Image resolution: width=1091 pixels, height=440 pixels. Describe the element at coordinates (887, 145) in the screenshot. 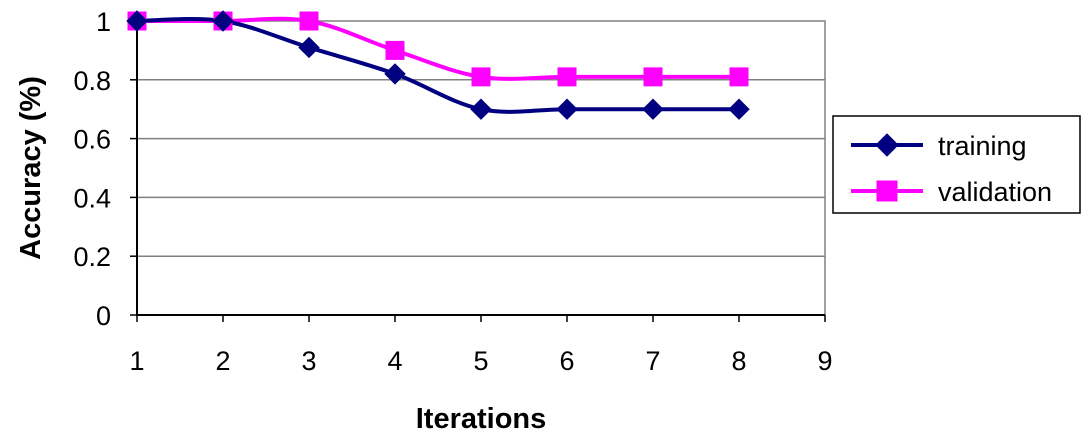

I see `legend-marker-training` at that location.